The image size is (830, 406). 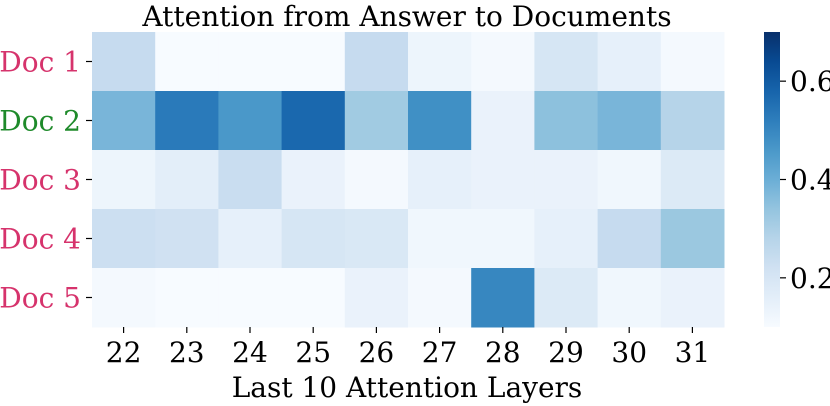 I want to click on column-label: 30, so click(x=629, y=352).